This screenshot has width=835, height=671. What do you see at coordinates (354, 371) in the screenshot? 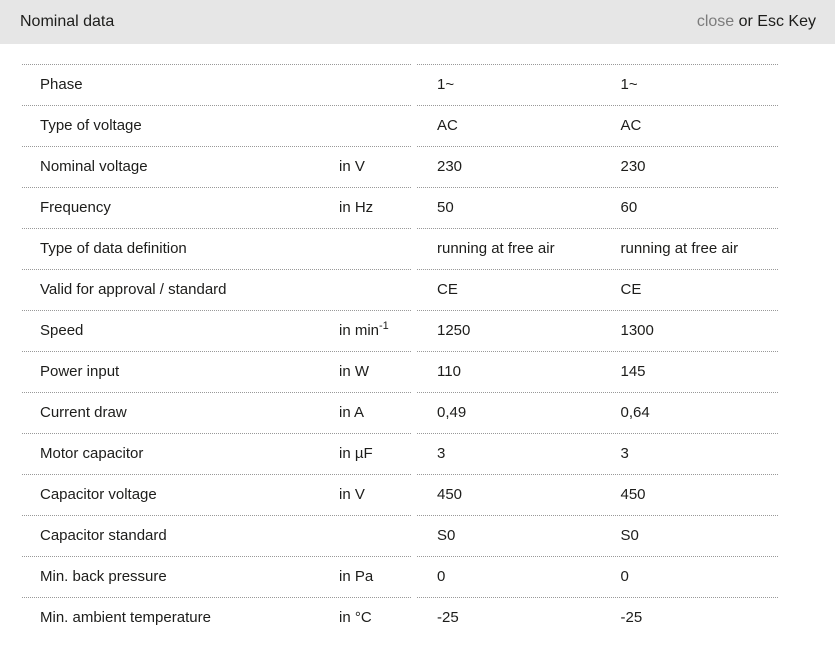
I see `row-unit: in W` at bounding box center [354, 371].